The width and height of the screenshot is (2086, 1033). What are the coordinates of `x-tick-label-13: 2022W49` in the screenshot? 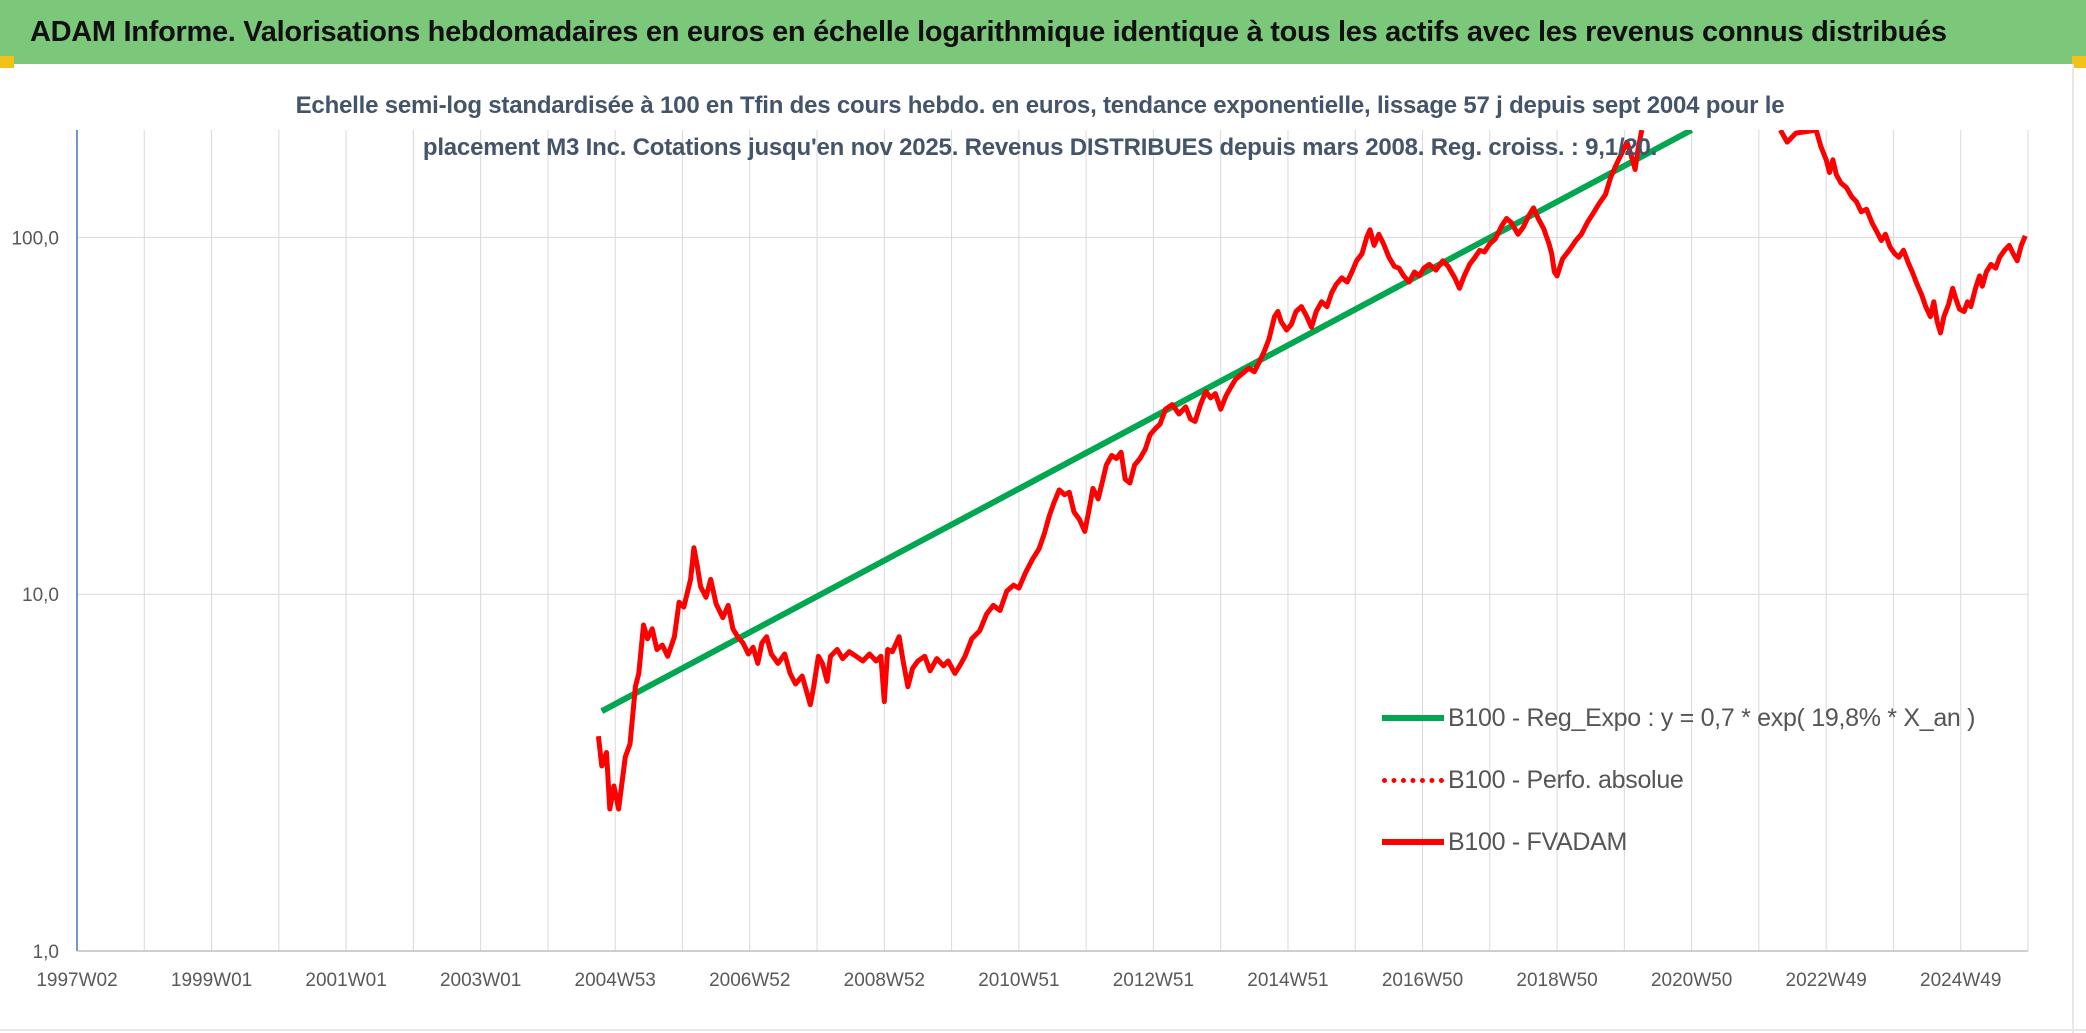 It's located at (1826, 980).